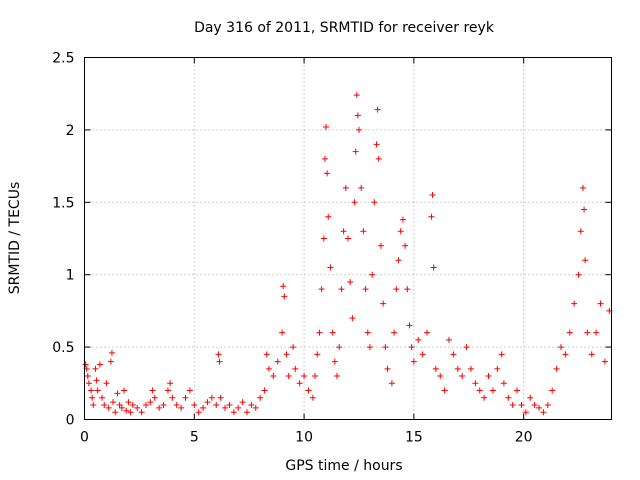  Describe the element at coordinates (304, 438) in the screenshot. I see `x-tick-label: 10` at that location.